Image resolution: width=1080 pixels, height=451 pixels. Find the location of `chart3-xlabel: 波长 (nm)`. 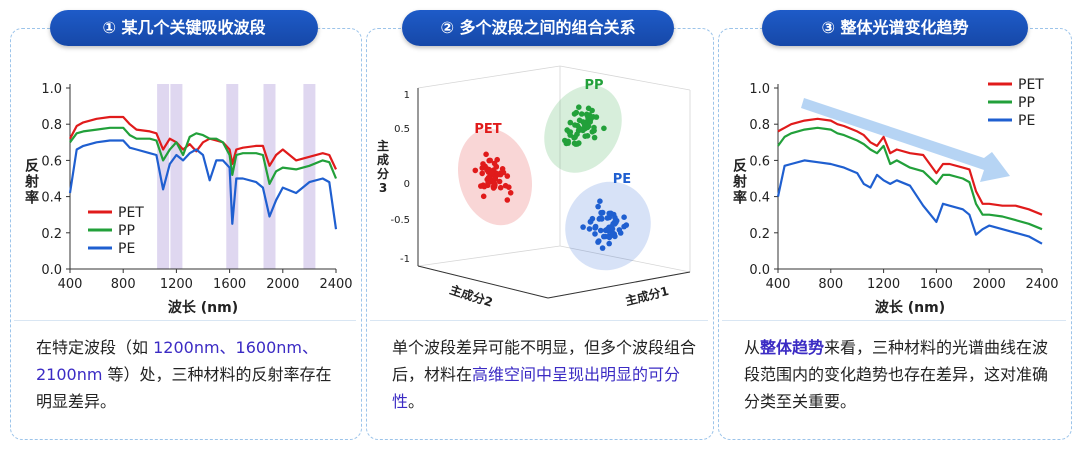

chart3-xlabel: 波长 (nm) is located at coordinates (910, 307).